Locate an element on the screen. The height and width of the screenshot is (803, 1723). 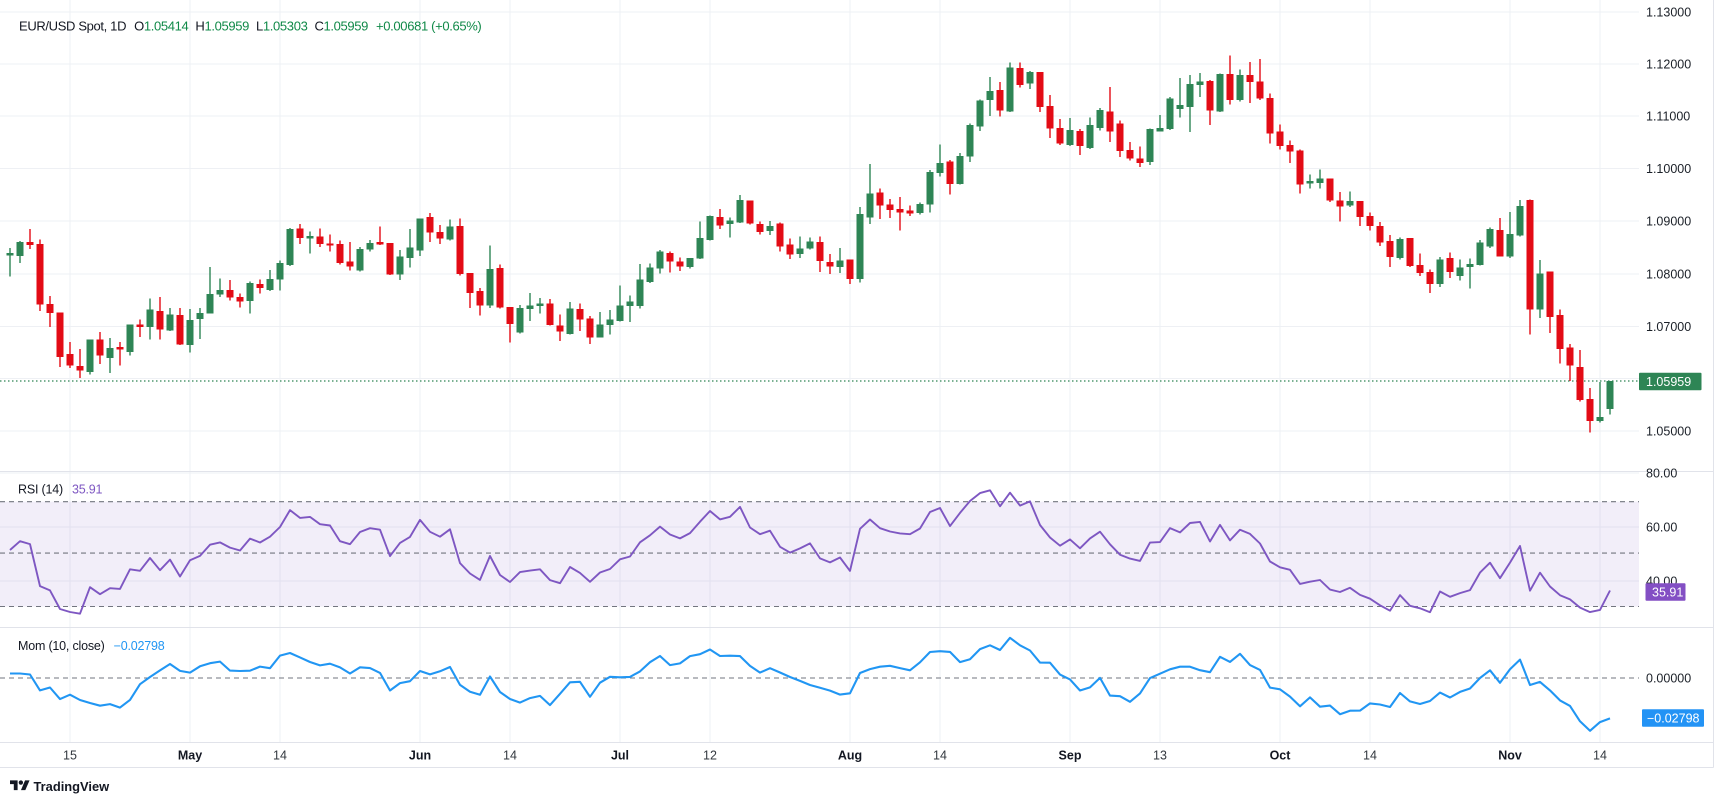
svg-text: 15 is located at coordinates (70, 756).